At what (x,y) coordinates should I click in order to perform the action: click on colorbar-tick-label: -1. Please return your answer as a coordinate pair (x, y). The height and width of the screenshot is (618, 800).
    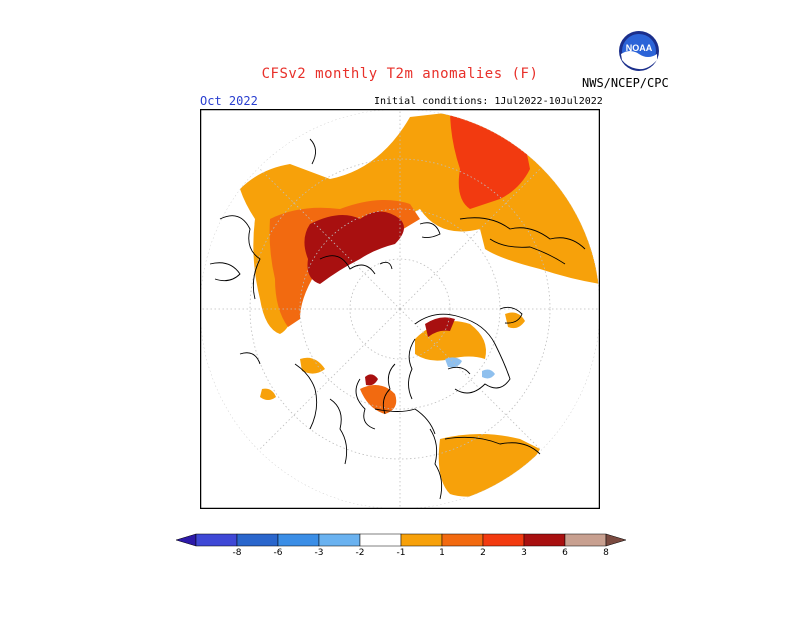
    Looking at the image, I should click on (401, 553).